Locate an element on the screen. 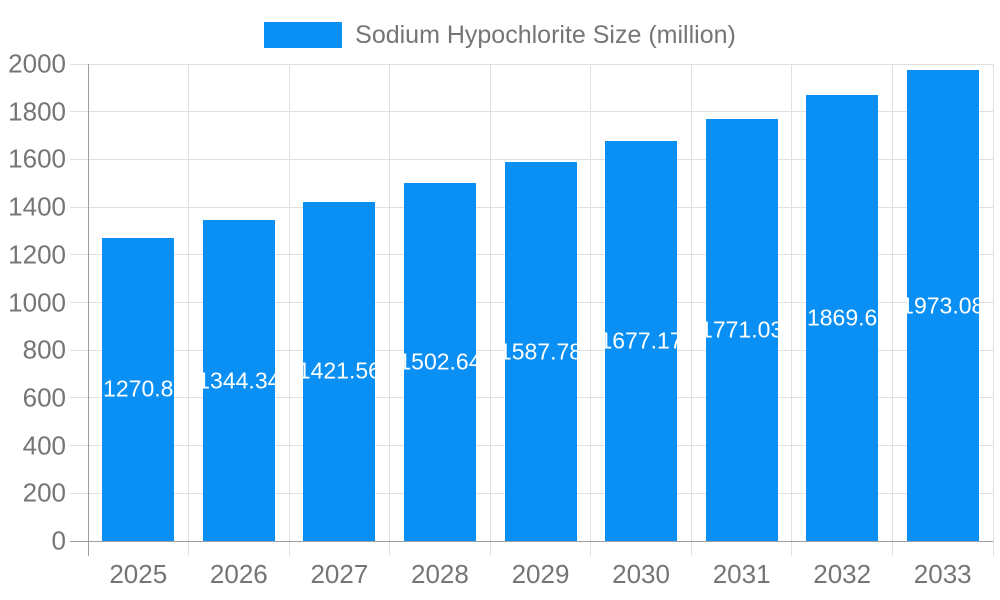 The image size is (1000, 600). x-axis-label: 2030 is located at coordinates (641, 574).